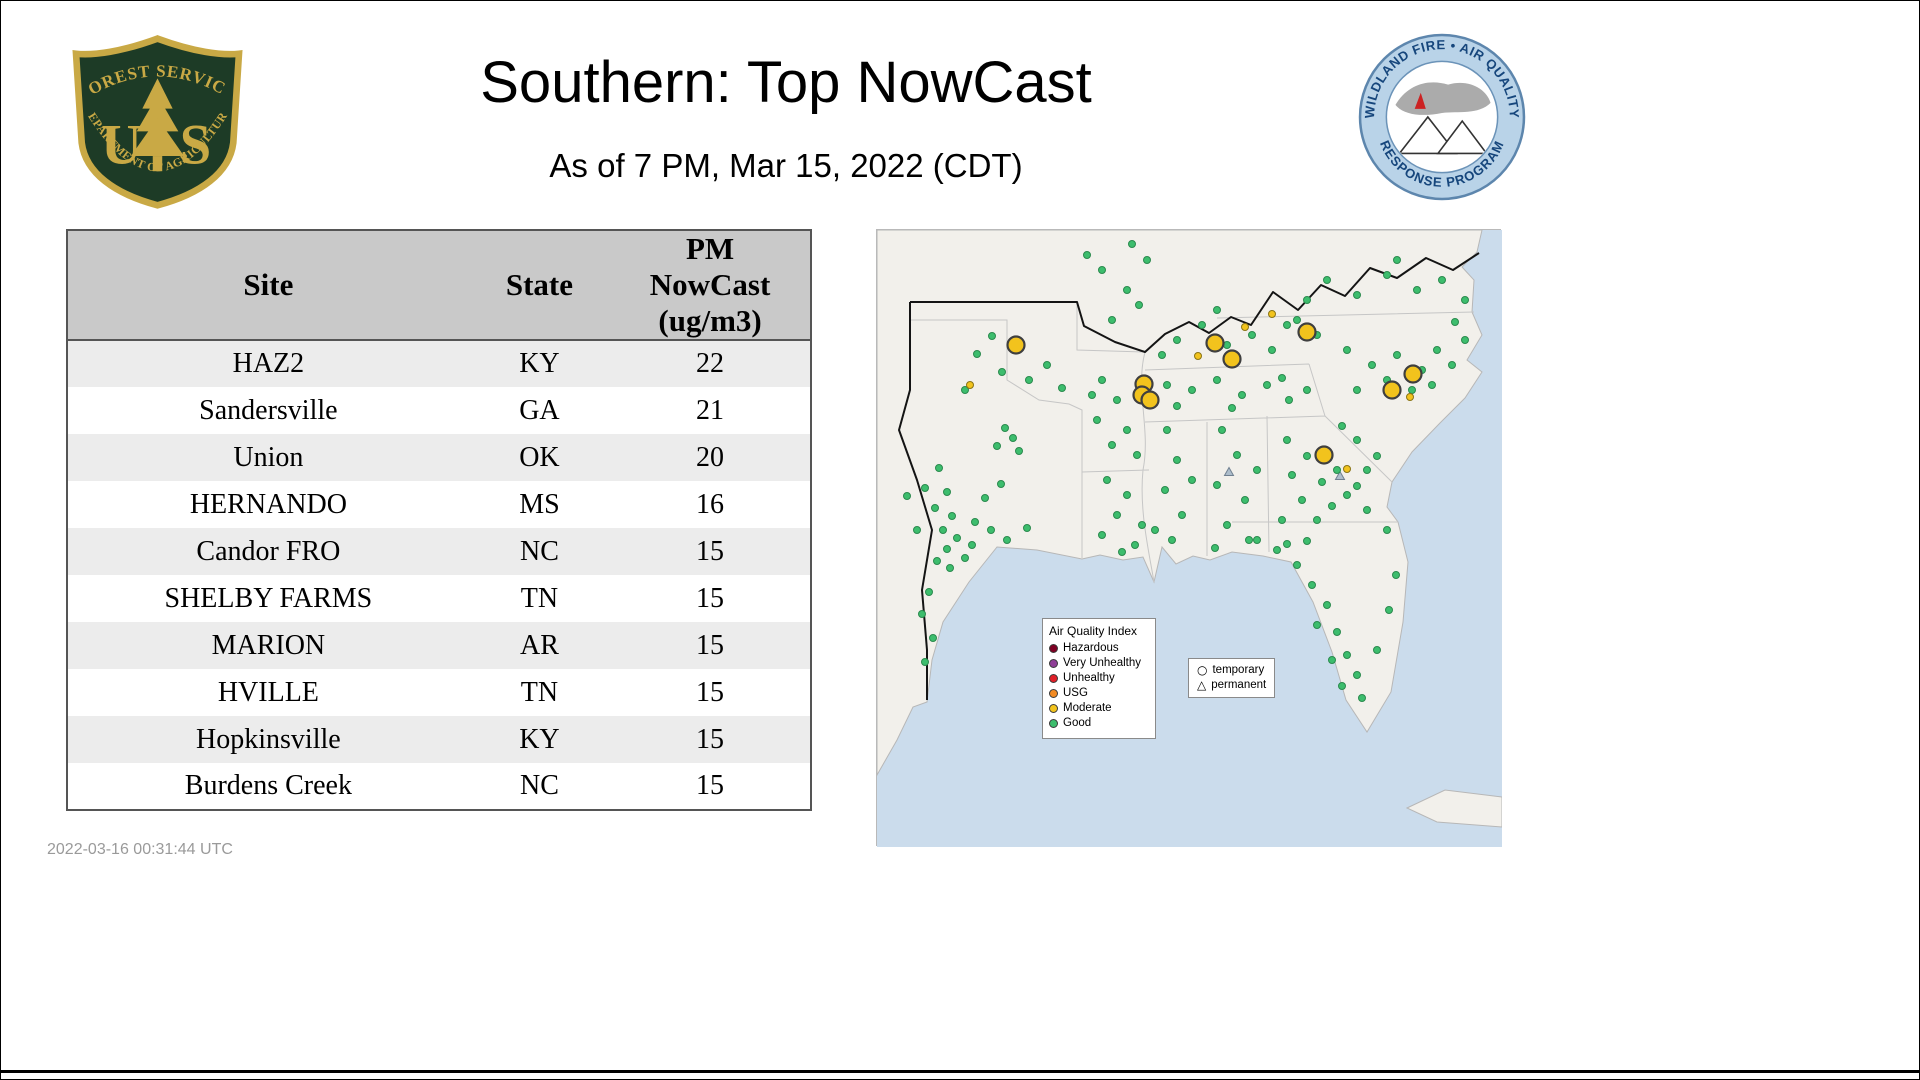 Image resolution: width=1920 pixels, height=1080 pixels. I want to click on table-row: Union OK 20, so click(439, 457).